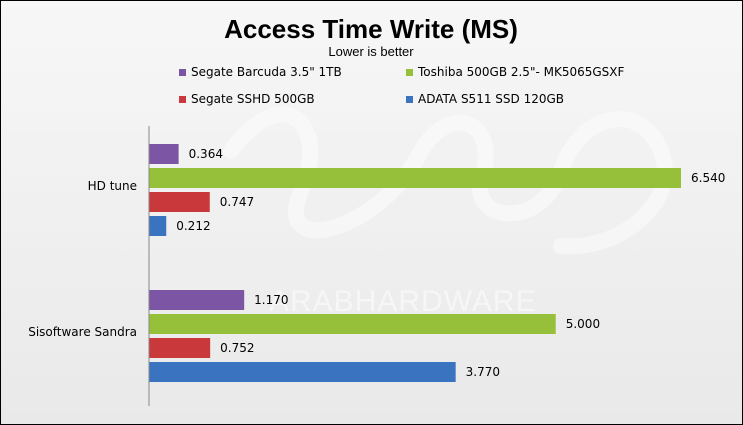 This screenshot has width=743, height=425. What do you see at coordinates (483, 372) in the screenshot?
I see `data-label-1-3: 3.770` at bounding box center [483, 372].